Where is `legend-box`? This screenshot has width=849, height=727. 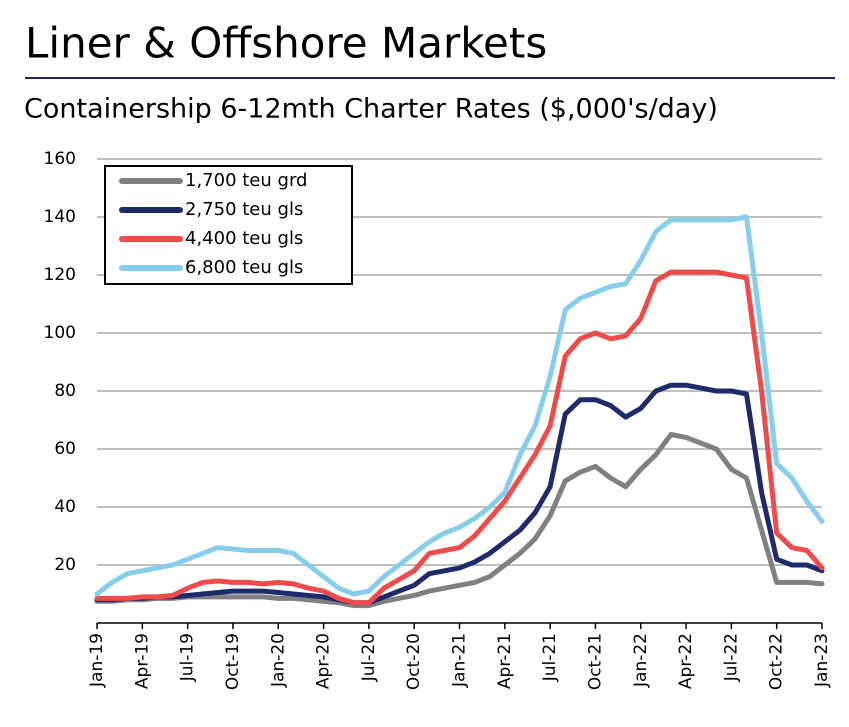 legend-box is located at coordinates (228, 225).